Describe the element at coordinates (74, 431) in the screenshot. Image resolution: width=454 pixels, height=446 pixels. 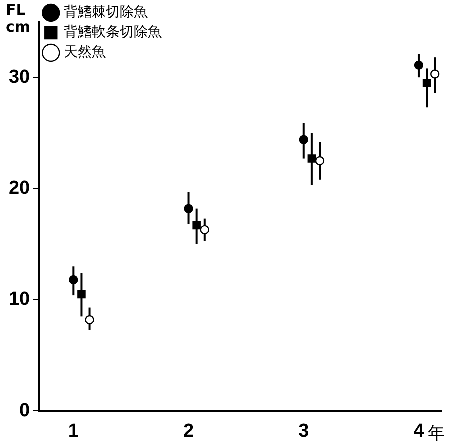
I see `x-tick-label: 1` at that location.